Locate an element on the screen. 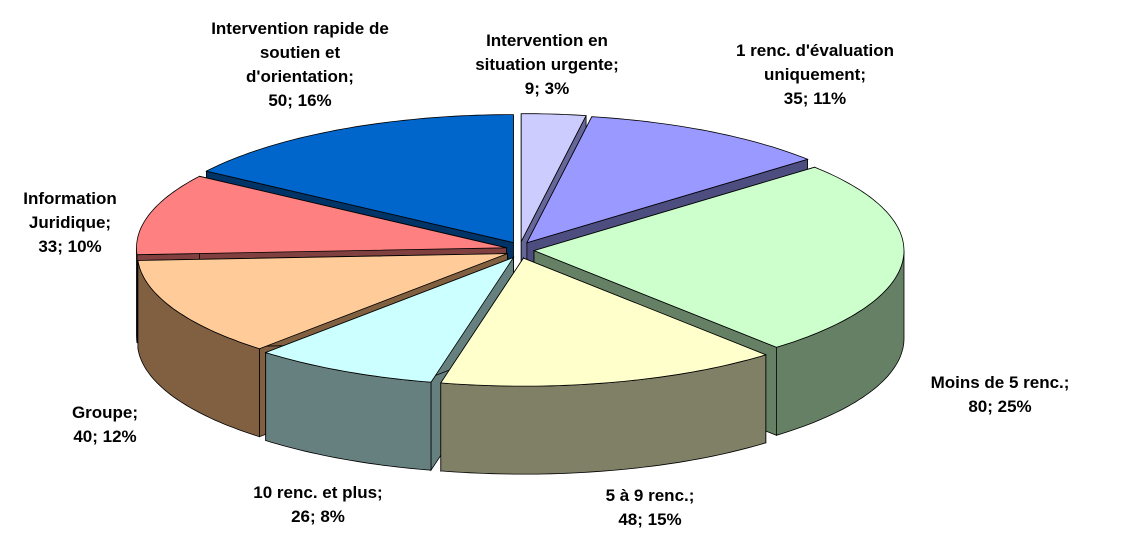  label-name: 1 renc. d'évaluation uniquement; is located at coordinates (815, 62).